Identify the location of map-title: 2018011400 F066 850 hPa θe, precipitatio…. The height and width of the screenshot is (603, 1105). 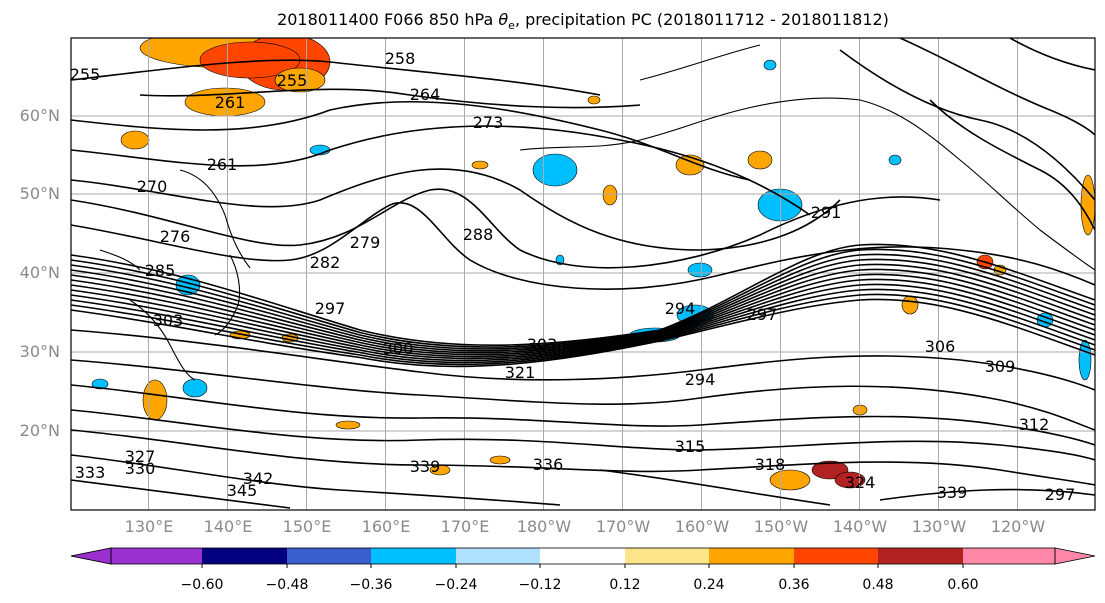
(552, 21).